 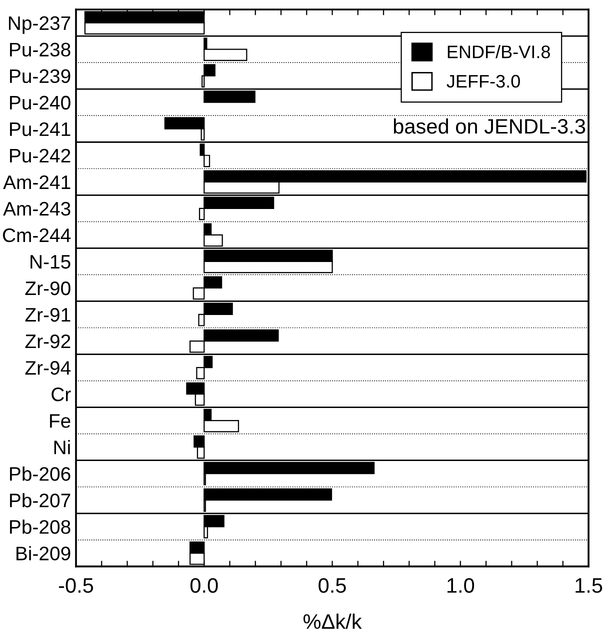 What do you see at coordinates (40, 103) in the screenshot?
I see `y-tick-label: Pu-240` at bounding box center [40, 103].